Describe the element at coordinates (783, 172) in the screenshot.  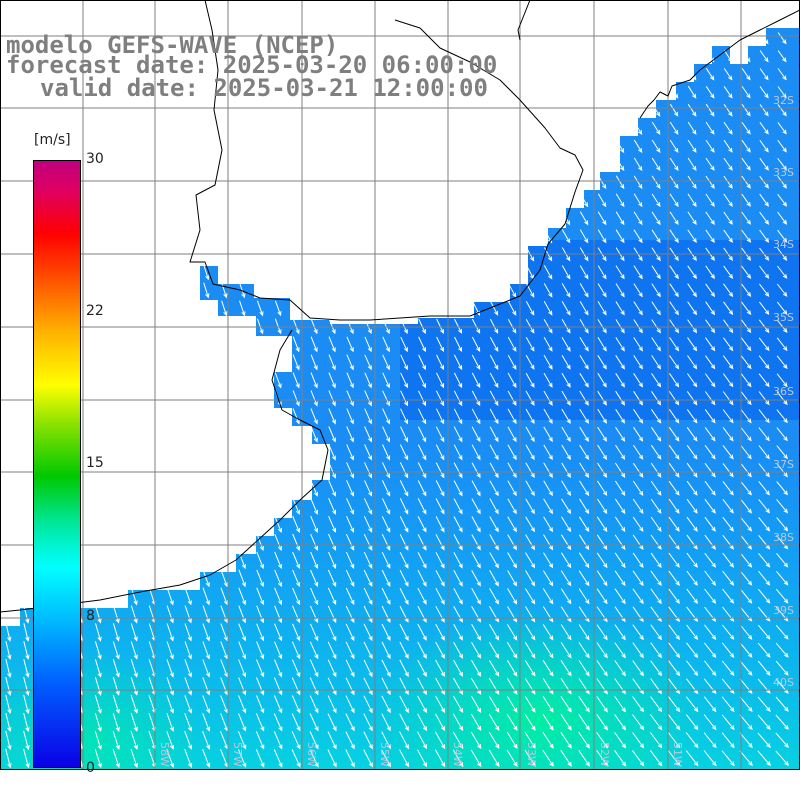
I see `lat-label: 33S` at that location.